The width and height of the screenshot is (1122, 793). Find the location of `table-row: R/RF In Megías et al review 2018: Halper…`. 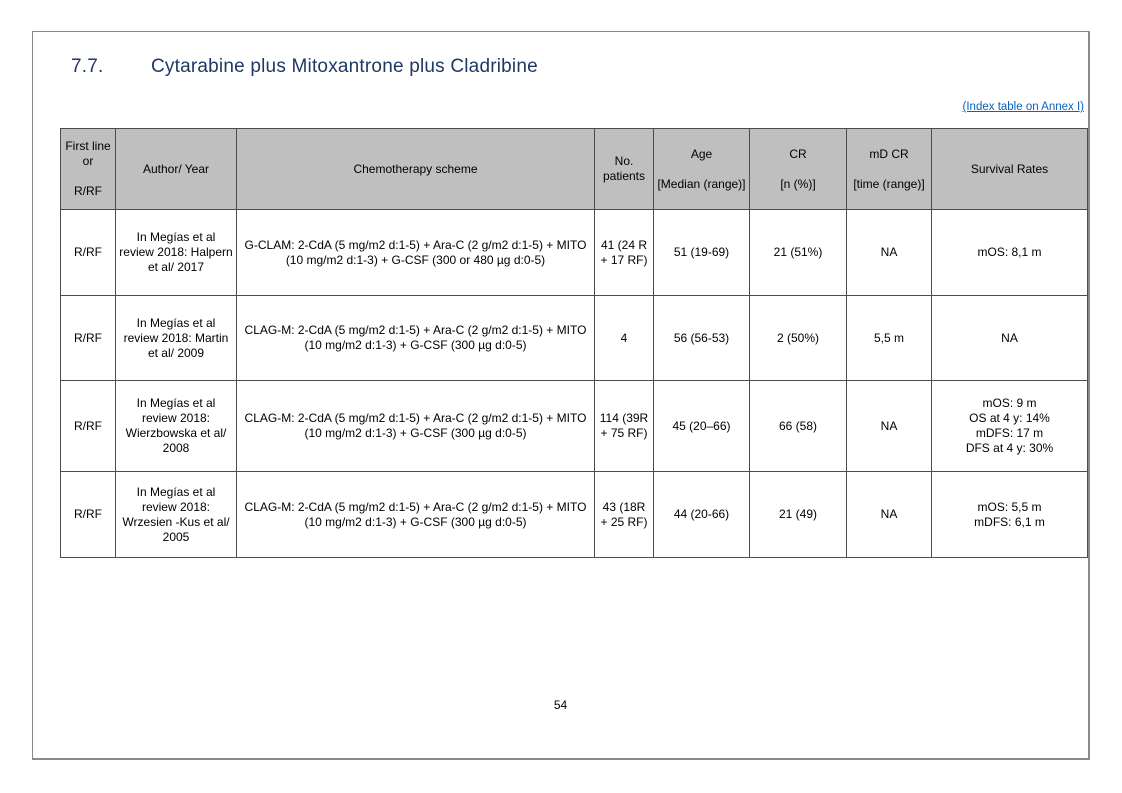

table-row: R/RF In Megías et al review 2018: Halper… is located at coordinates (574, 252).